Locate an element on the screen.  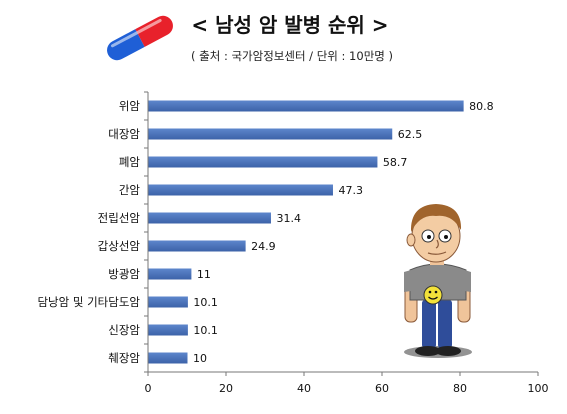
value-label: 11 is located at coordinates (204, 274).